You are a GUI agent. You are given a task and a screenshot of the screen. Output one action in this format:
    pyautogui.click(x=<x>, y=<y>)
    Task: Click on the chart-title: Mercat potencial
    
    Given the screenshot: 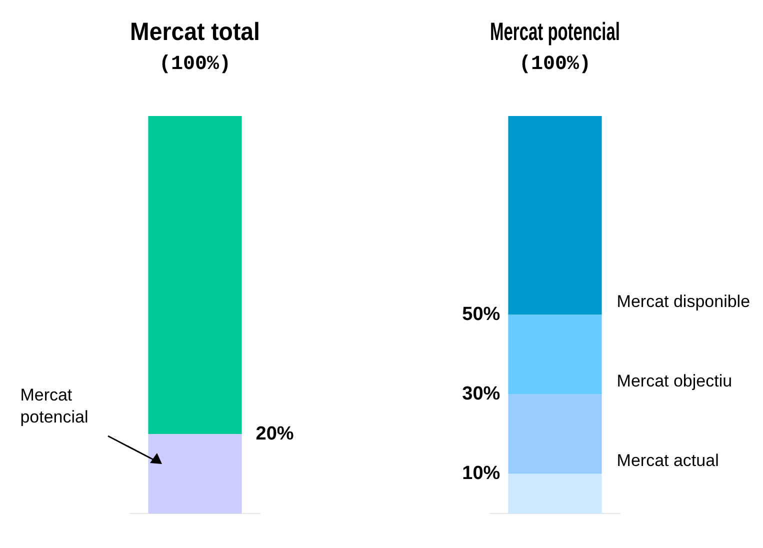 What is the action you would take?
    pyautogui.click(x=555, y=32)
    